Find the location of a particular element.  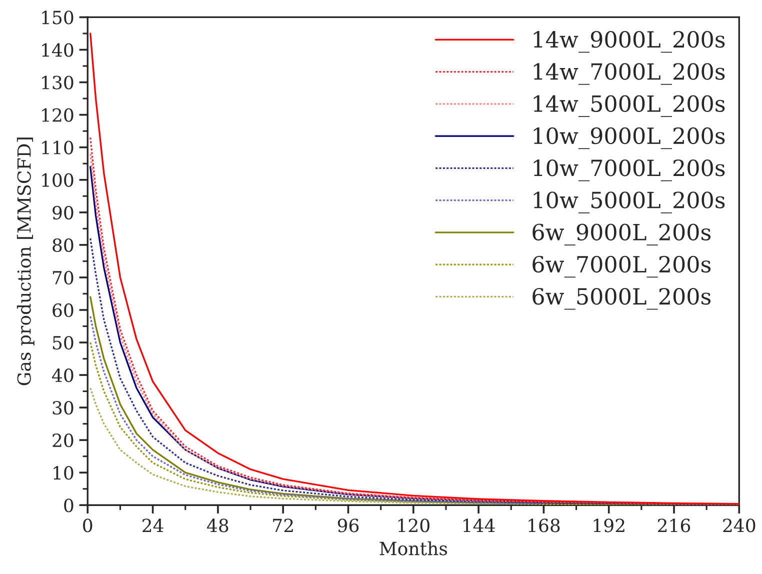

y-tick-label: 40 is located at coordinates (63, 375).